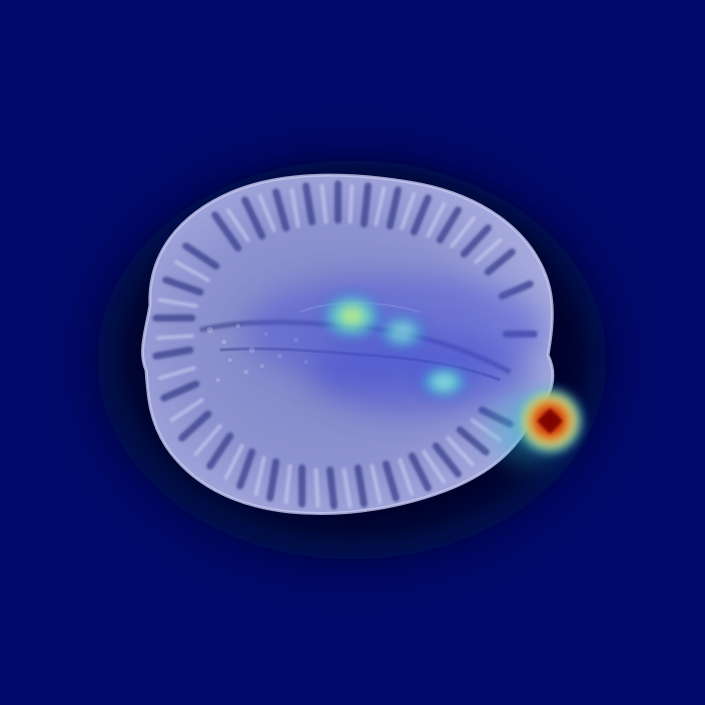 This screenshot has width=705, height=705. I want to click on heatspot-center-left, so click(352, 316).